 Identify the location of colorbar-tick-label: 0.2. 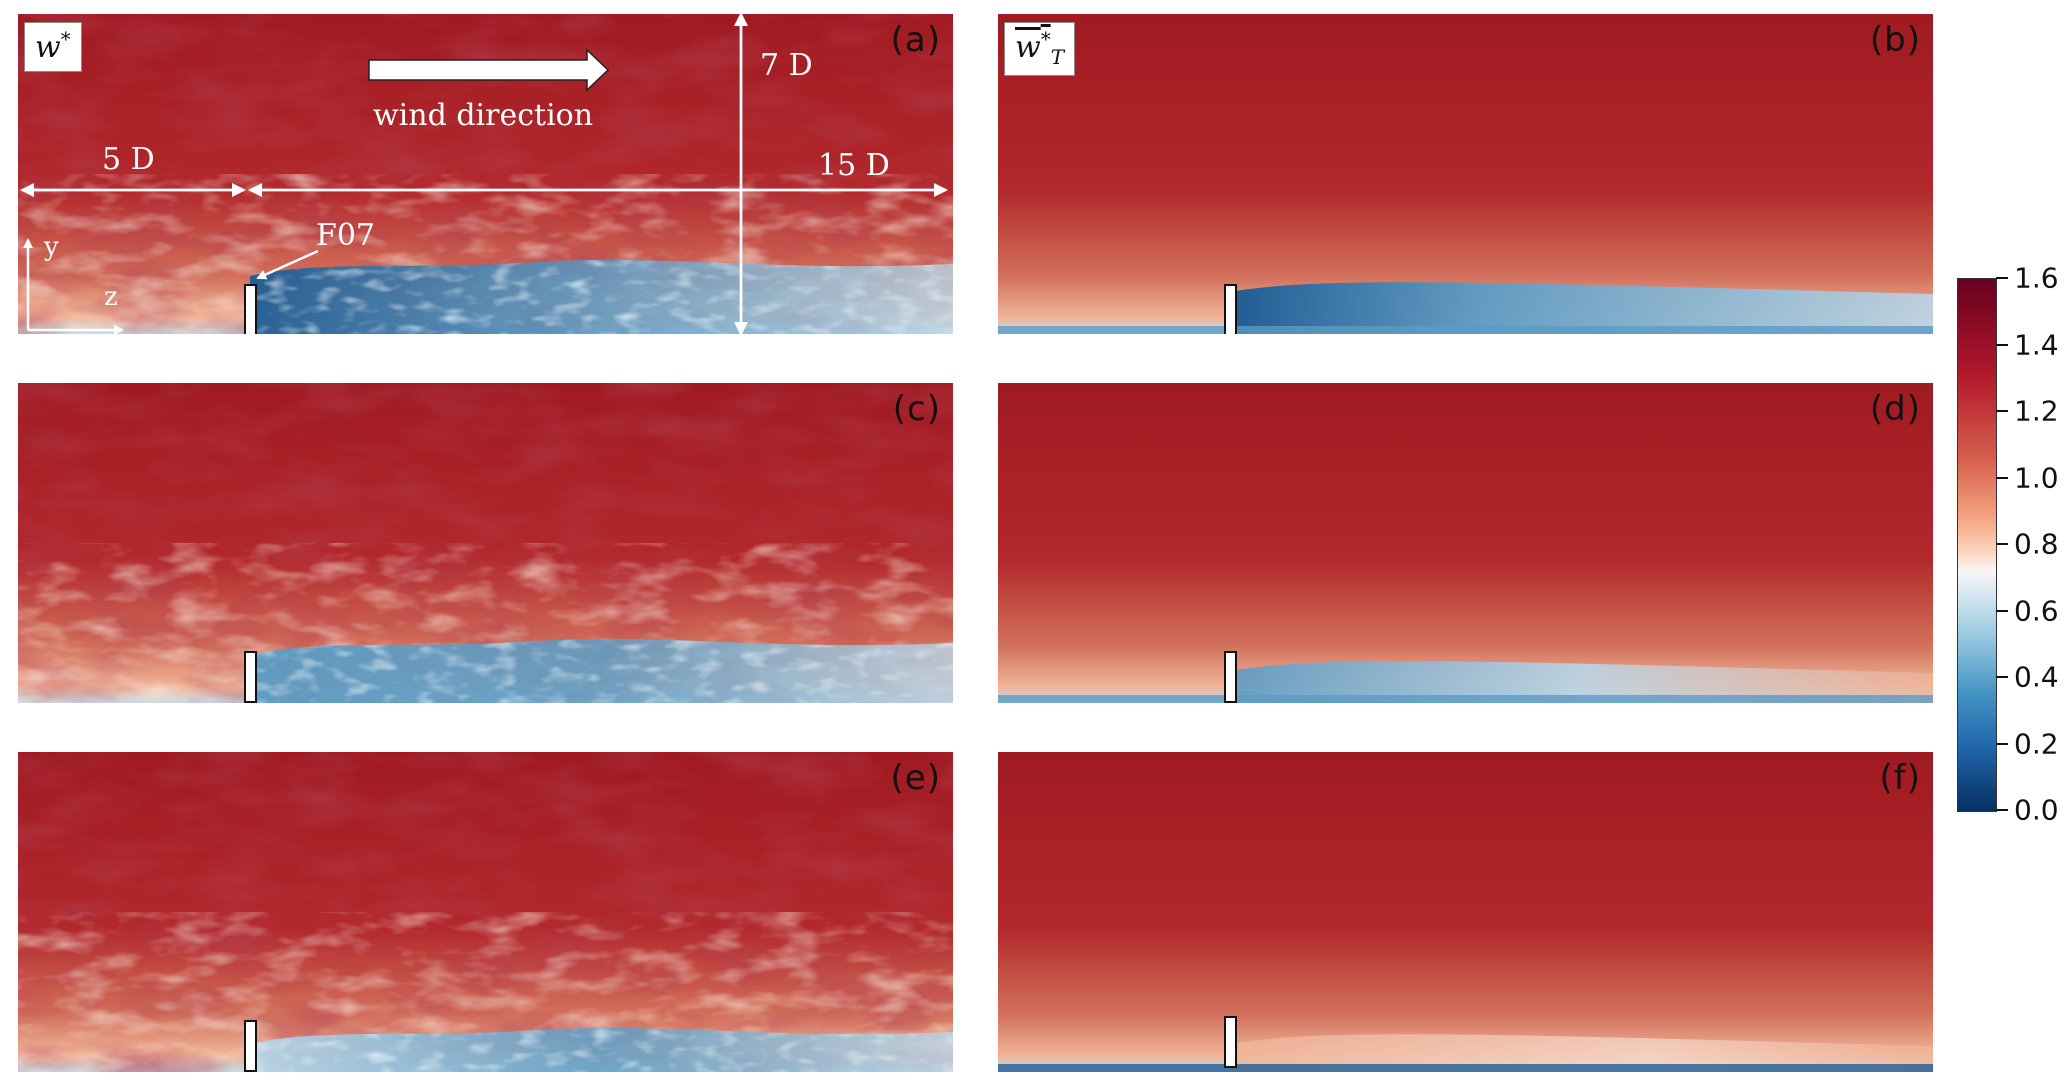
(2036, 743).